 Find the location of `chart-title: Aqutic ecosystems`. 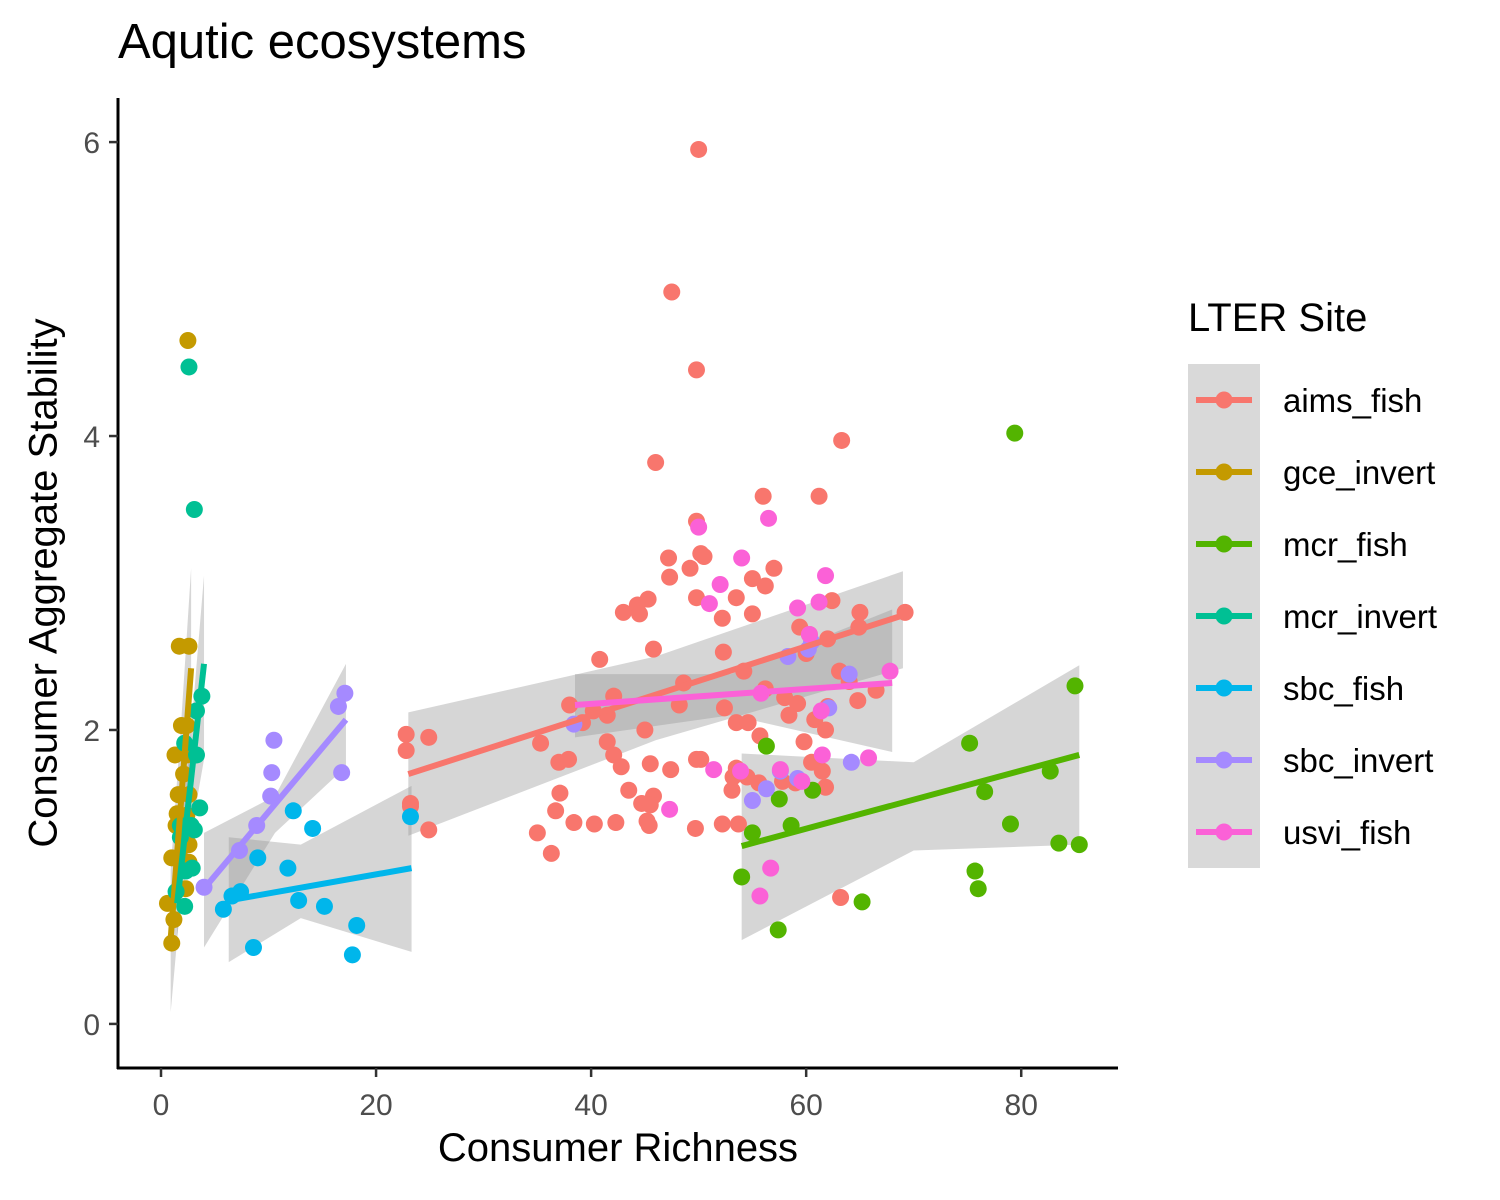

chart-title: Aqutic ecosystems is located at coordinates (322, 42).